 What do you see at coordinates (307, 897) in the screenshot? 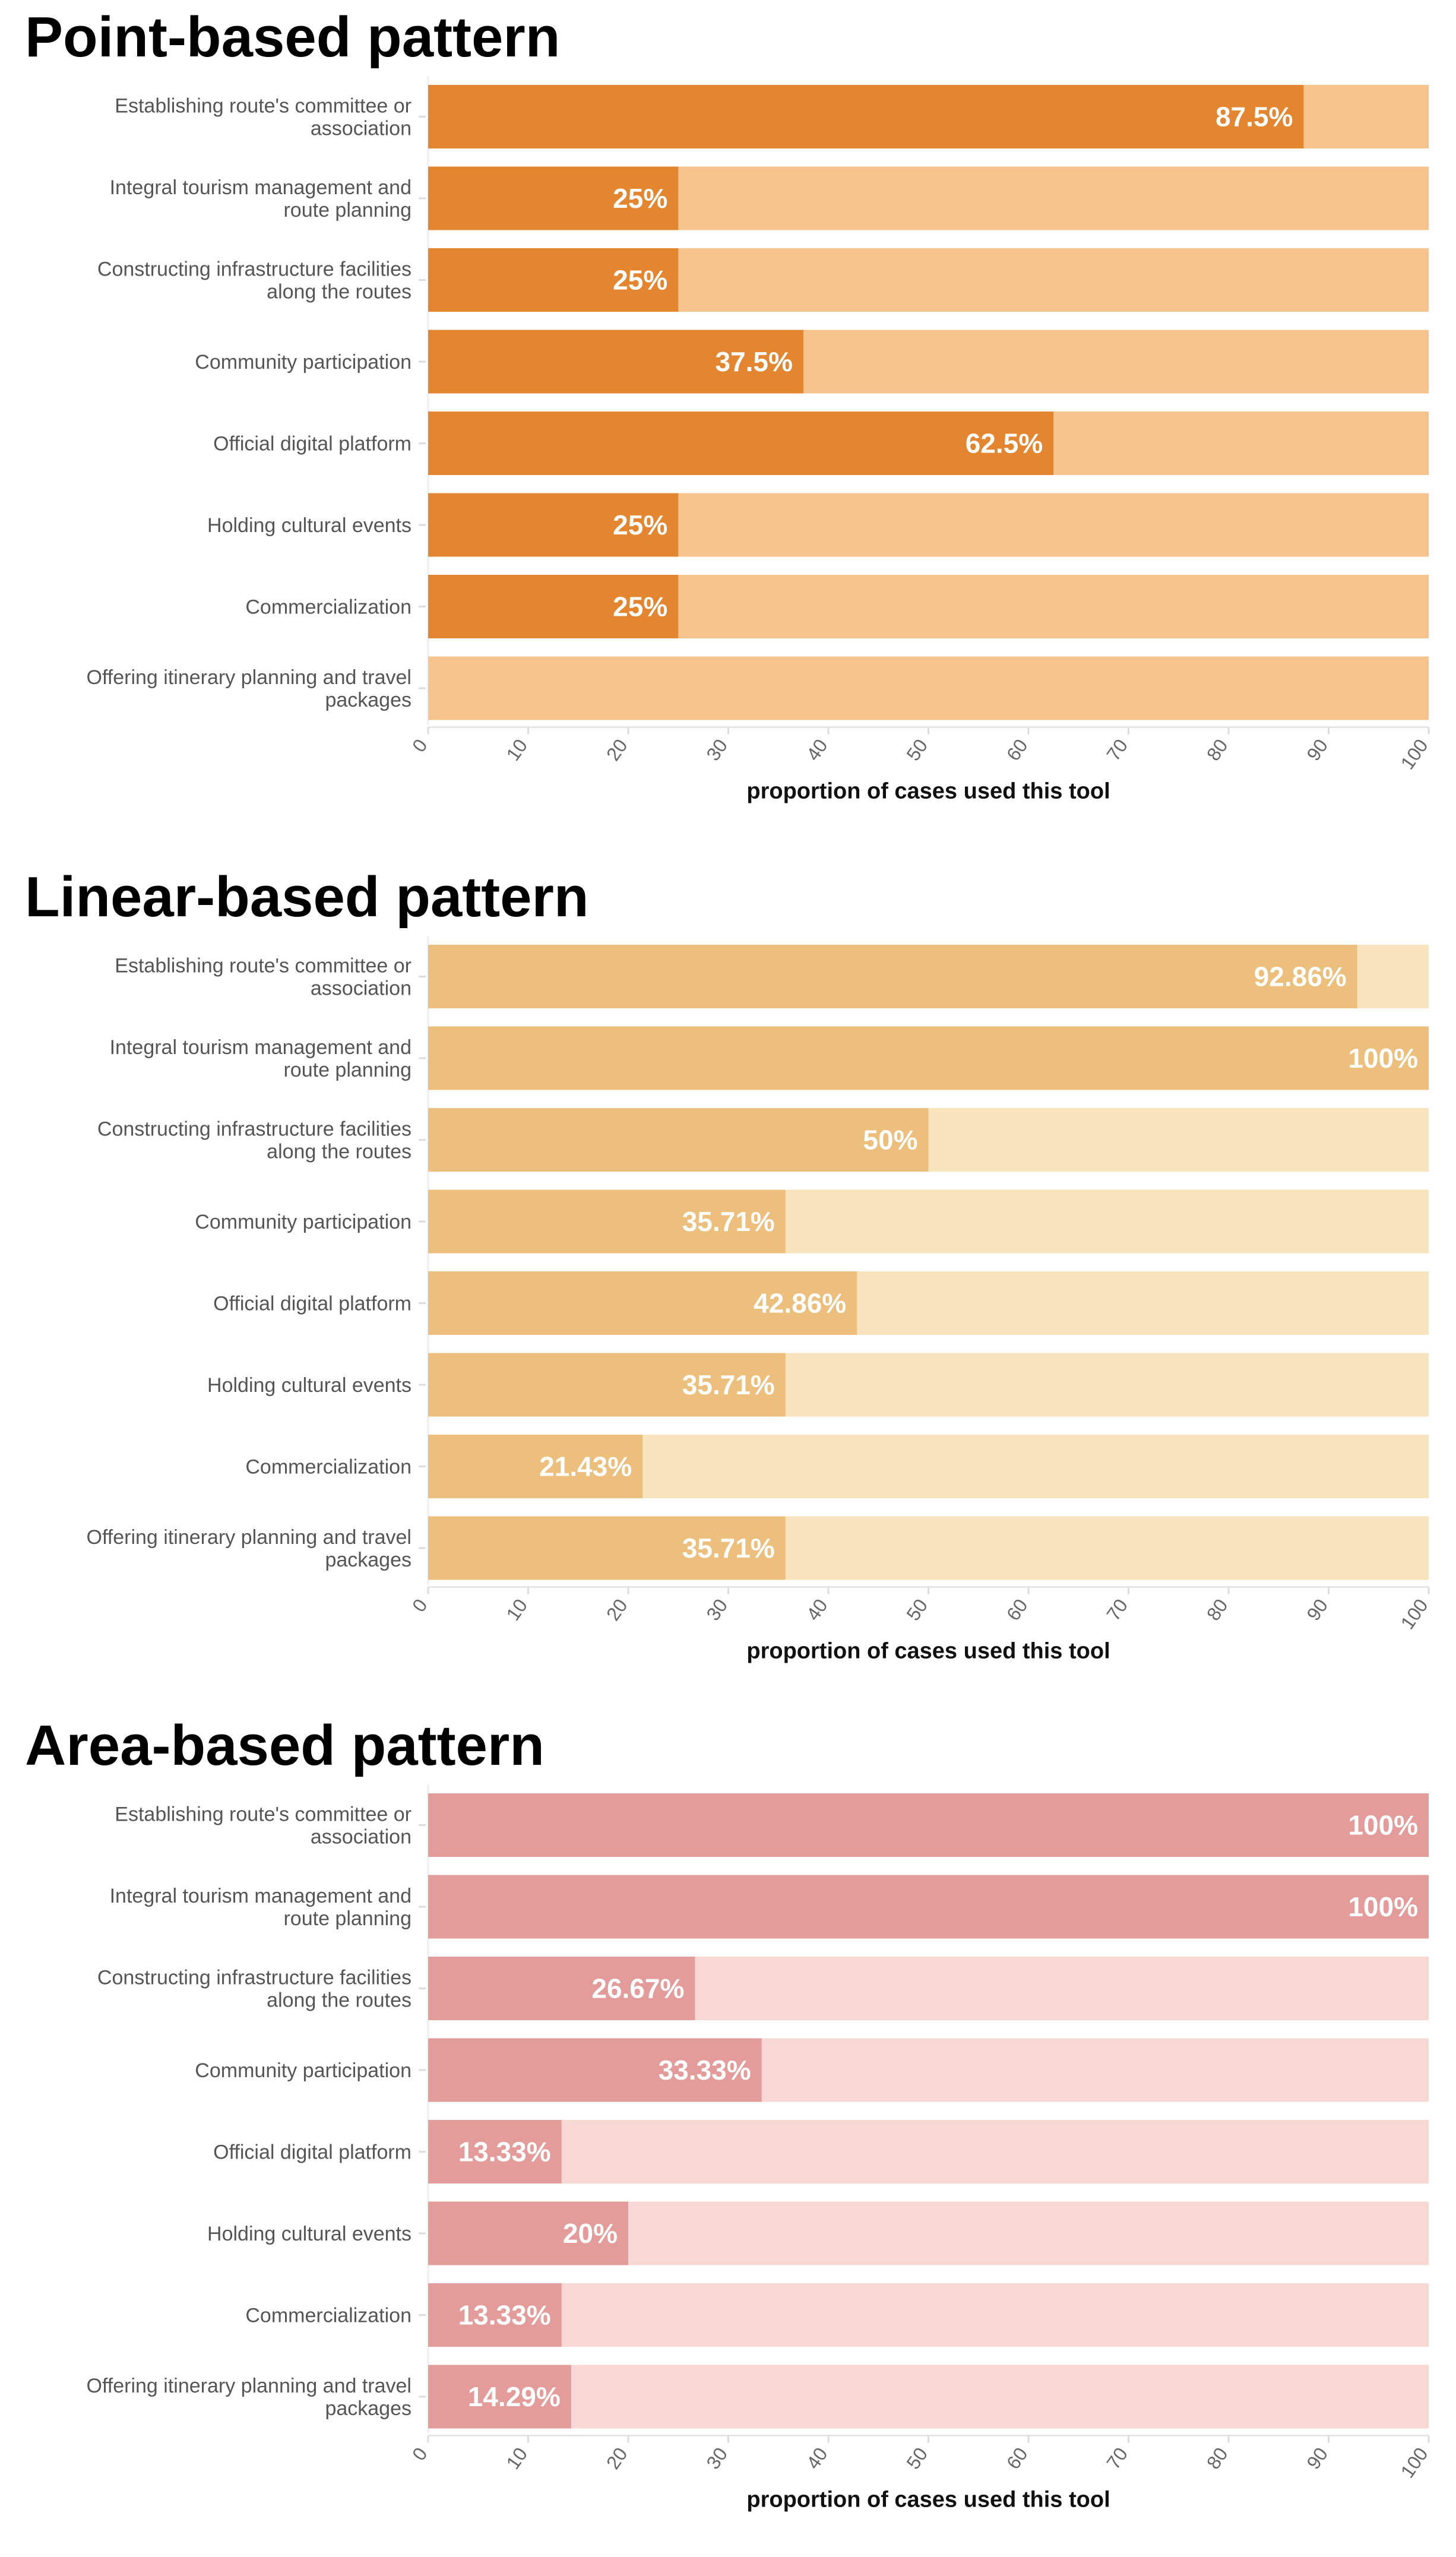
I see `chart-title: Linear-based pattern` at bounding box center [307, 897].